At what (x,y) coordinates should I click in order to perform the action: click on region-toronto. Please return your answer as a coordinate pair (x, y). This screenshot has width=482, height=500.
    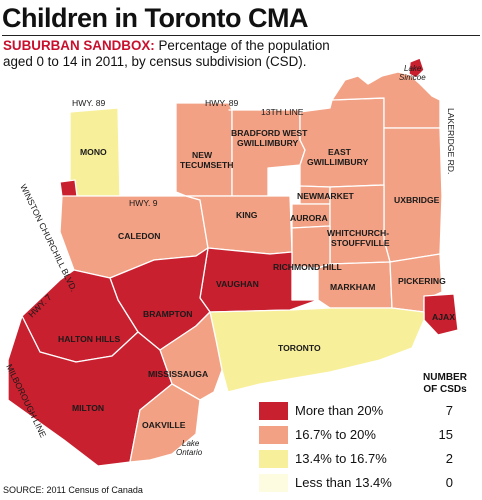
    Looking at the image, I should click on (317, 350).